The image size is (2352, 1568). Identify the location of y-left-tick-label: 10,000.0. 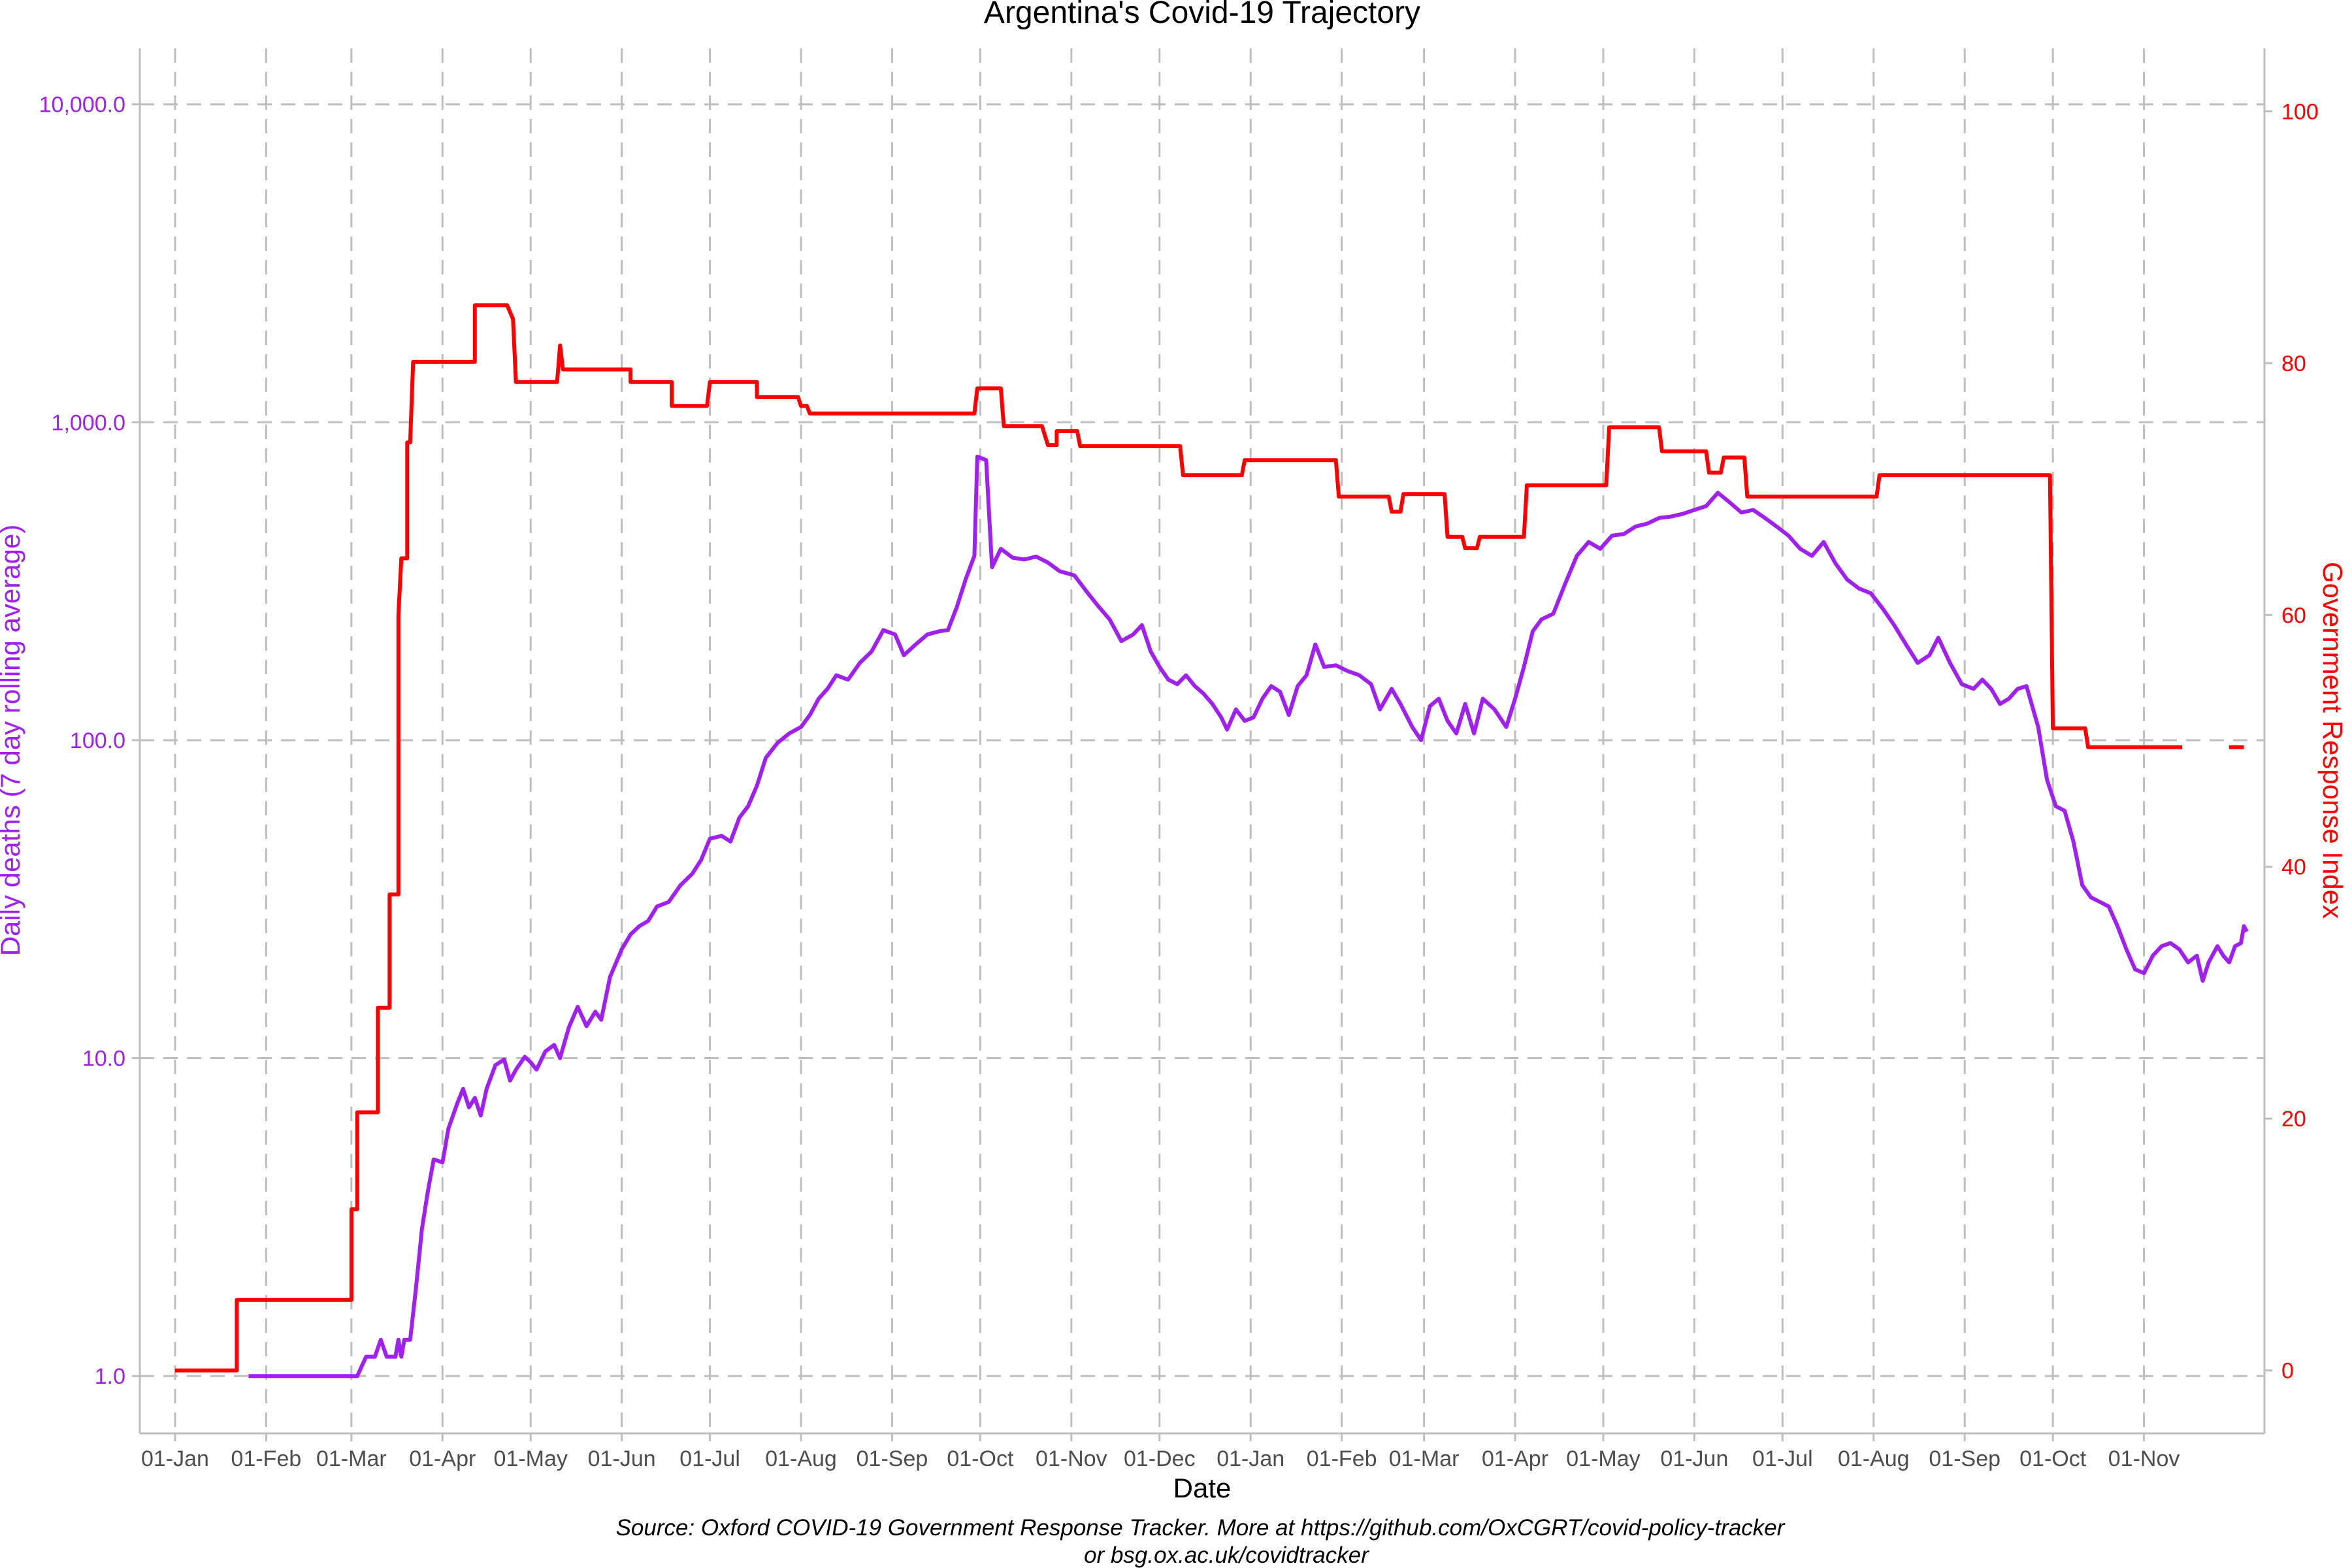
(82, 105).